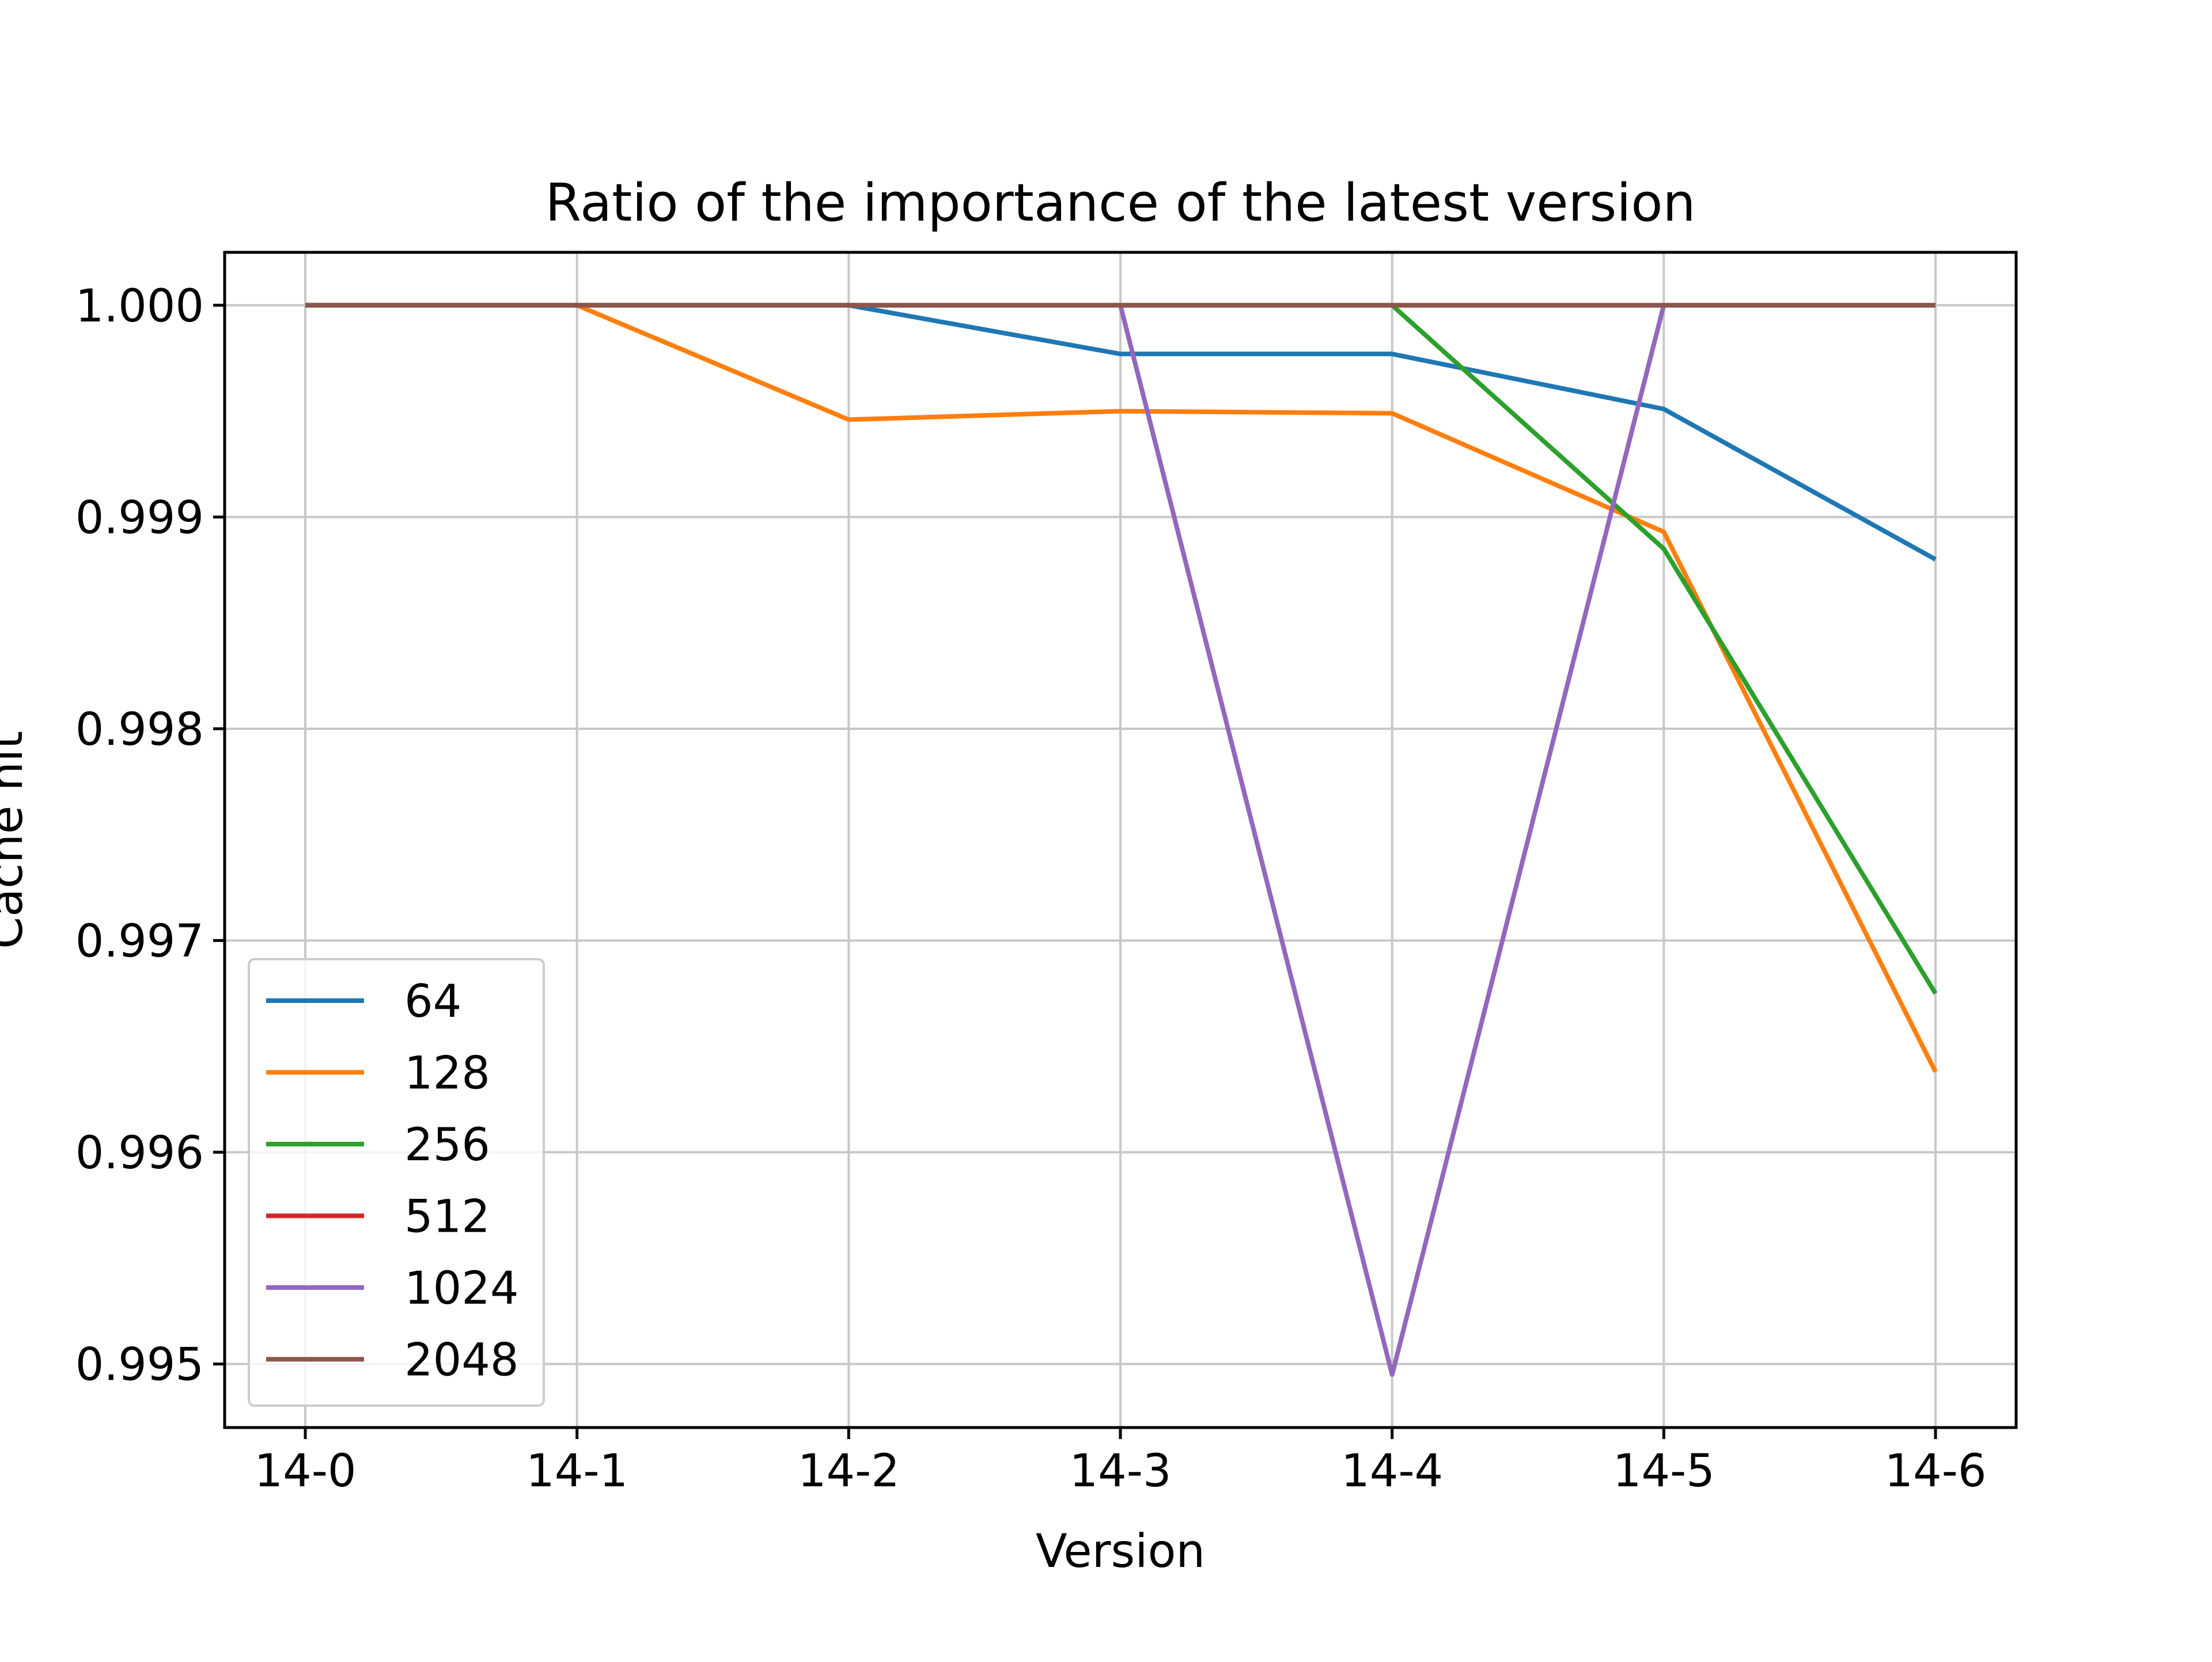 The width and height of the screenshot is (2212, 1662). Describe the element at coordinates (305, 1471) in the screenshot. I see `x-tick-label: 14-0` at that location.